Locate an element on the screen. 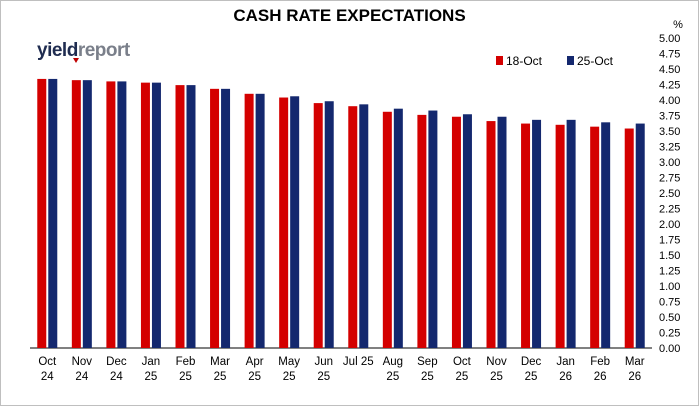  legend-label-18-Oct: 18-Oct is located at coordinates (524, 61).